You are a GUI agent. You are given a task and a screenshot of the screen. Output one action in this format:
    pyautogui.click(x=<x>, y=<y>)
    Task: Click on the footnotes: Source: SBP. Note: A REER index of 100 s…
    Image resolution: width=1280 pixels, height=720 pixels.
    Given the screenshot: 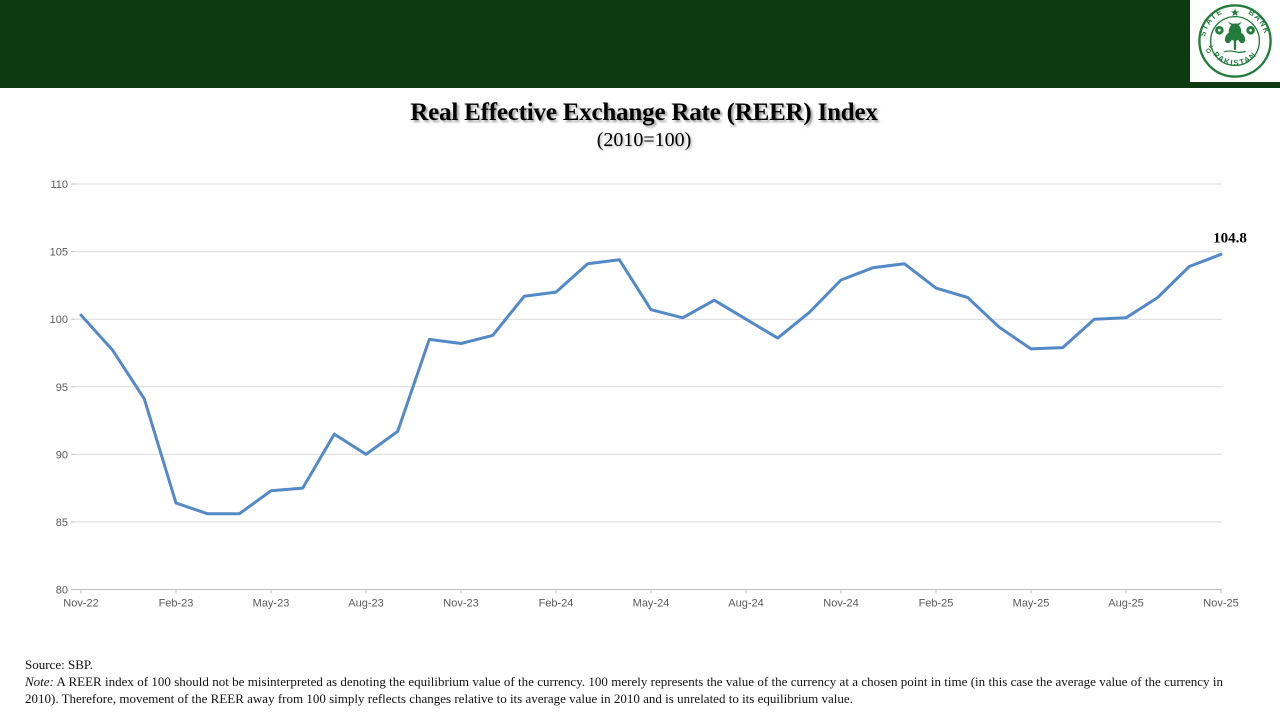 What is the action you would take?
    pyautogui.click(x=624, y=681)
    